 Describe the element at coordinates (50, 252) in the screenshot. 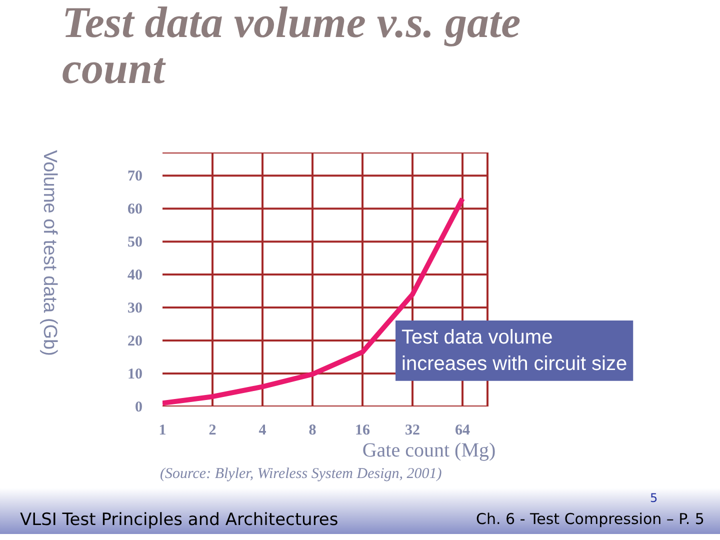

I see `y-axis-title: Volume of test data (Gb)` at that location.